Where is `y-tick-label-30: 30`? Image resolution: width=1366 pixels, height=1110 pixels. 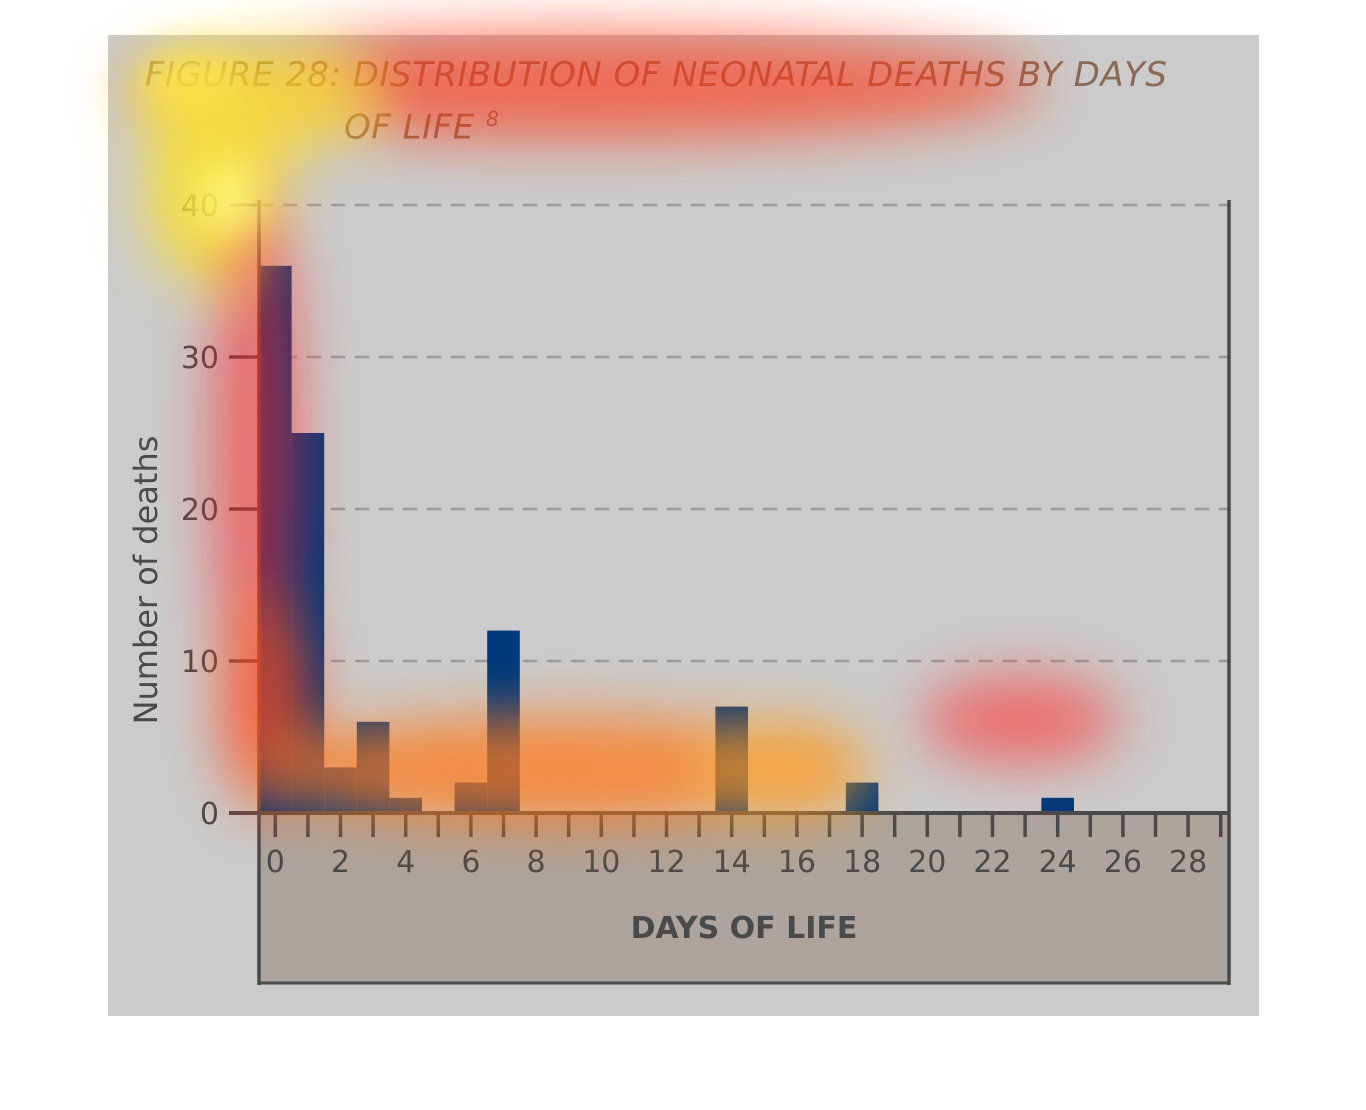 y-tick-label-30: 30 is located at coordinates (200, 358).